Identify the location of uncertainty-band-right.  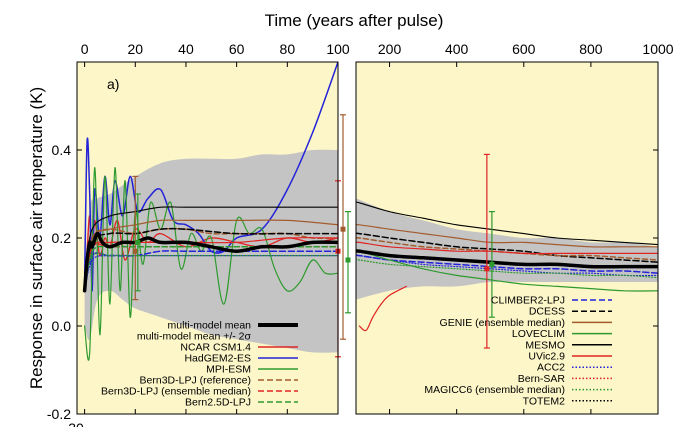
(507, 249).